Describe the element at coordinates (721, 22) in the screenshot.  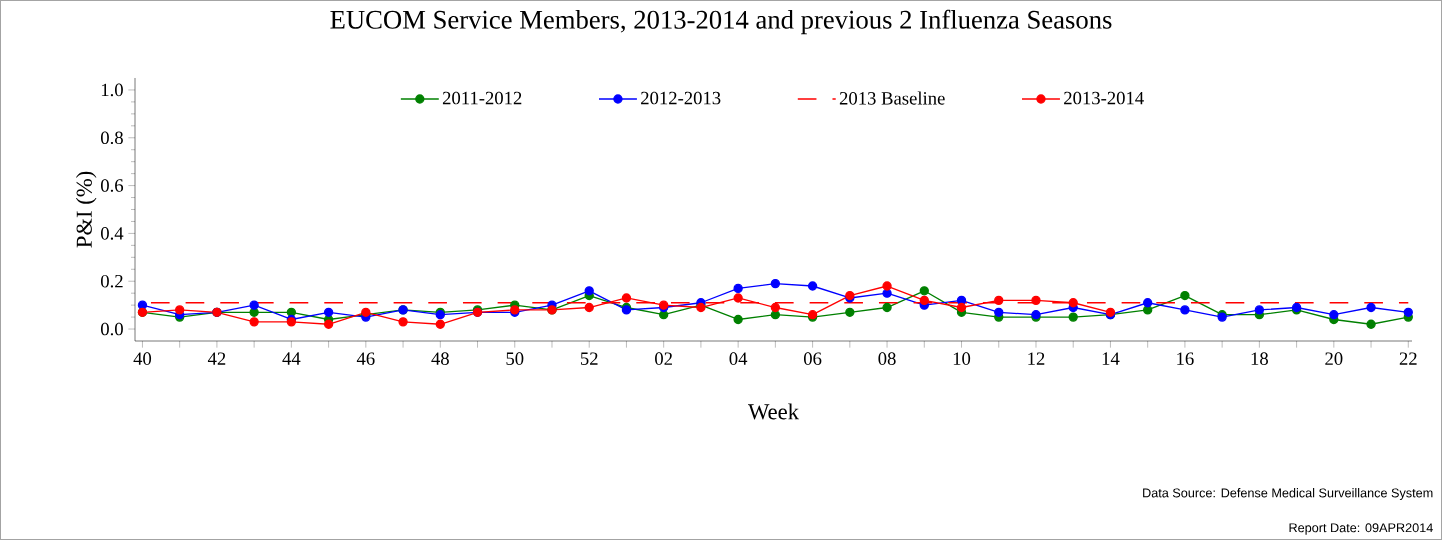
I see `chart-title: EUCOM Service Members, 2013-2014 and previous 2 Influenza Seasons` at that location.